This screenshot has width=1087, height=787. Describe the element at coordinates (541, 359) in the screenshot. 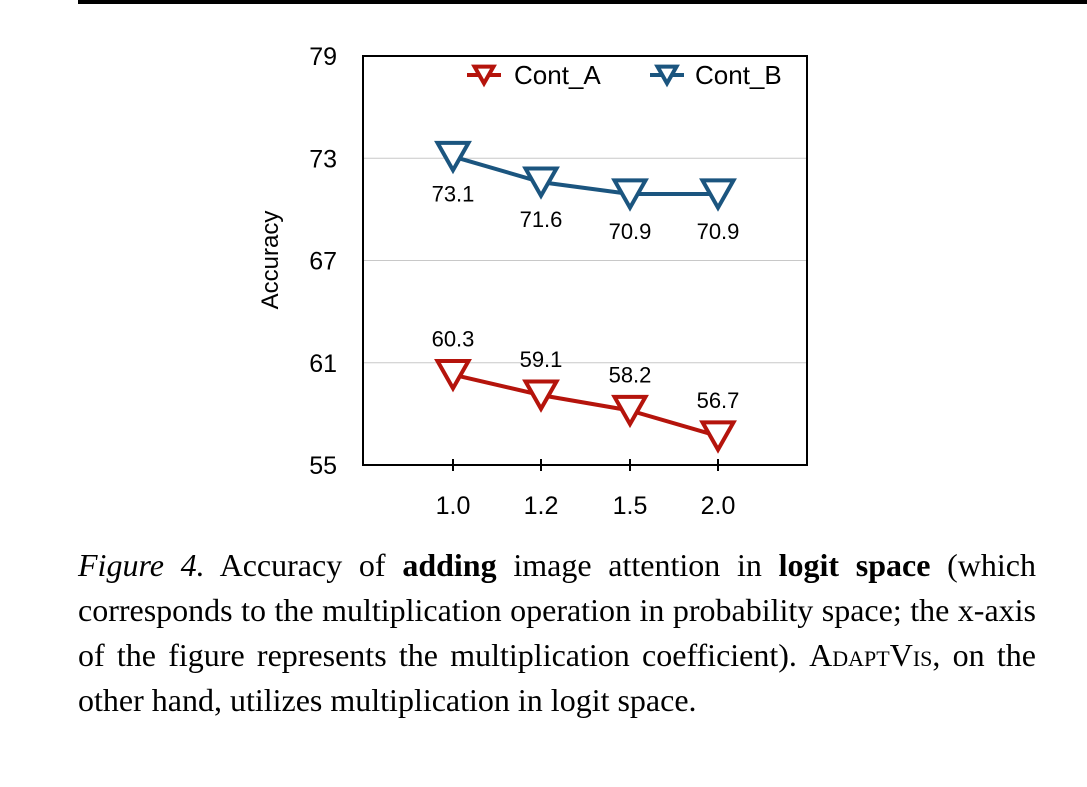

I see `data-label: 59.1` at that location.